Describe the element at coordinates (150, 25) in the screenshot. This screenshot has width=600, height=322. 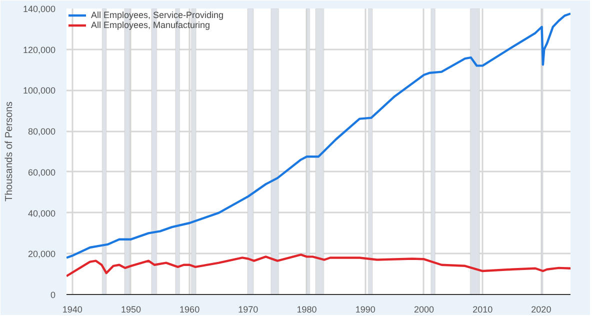
I see `legend-label: All Employees, Manufacturing` at that location.